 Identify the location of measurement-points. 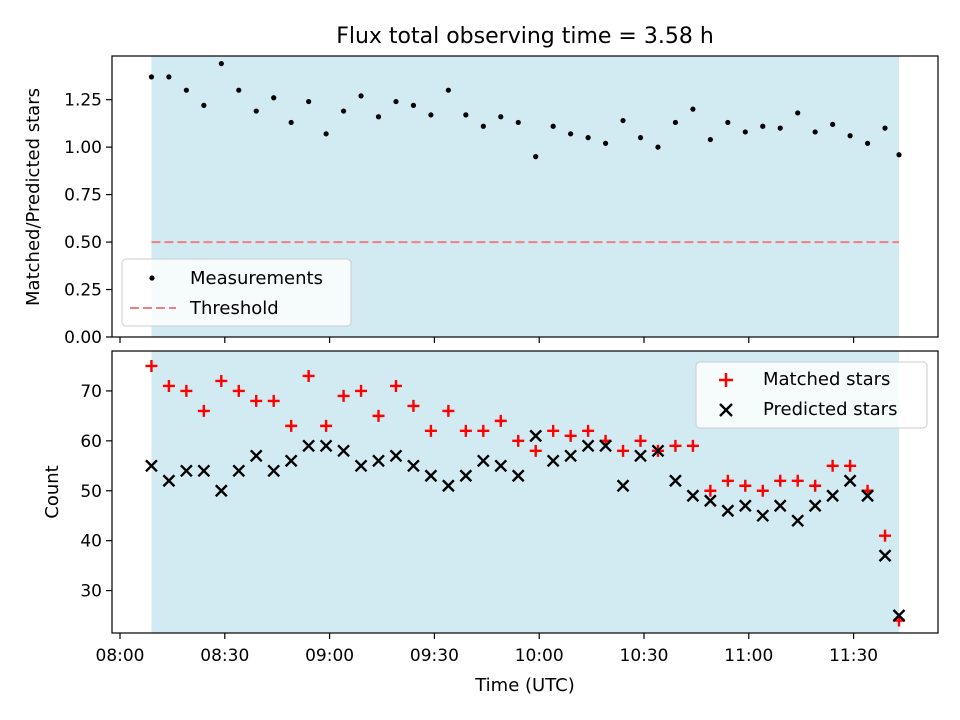
(525, 110).